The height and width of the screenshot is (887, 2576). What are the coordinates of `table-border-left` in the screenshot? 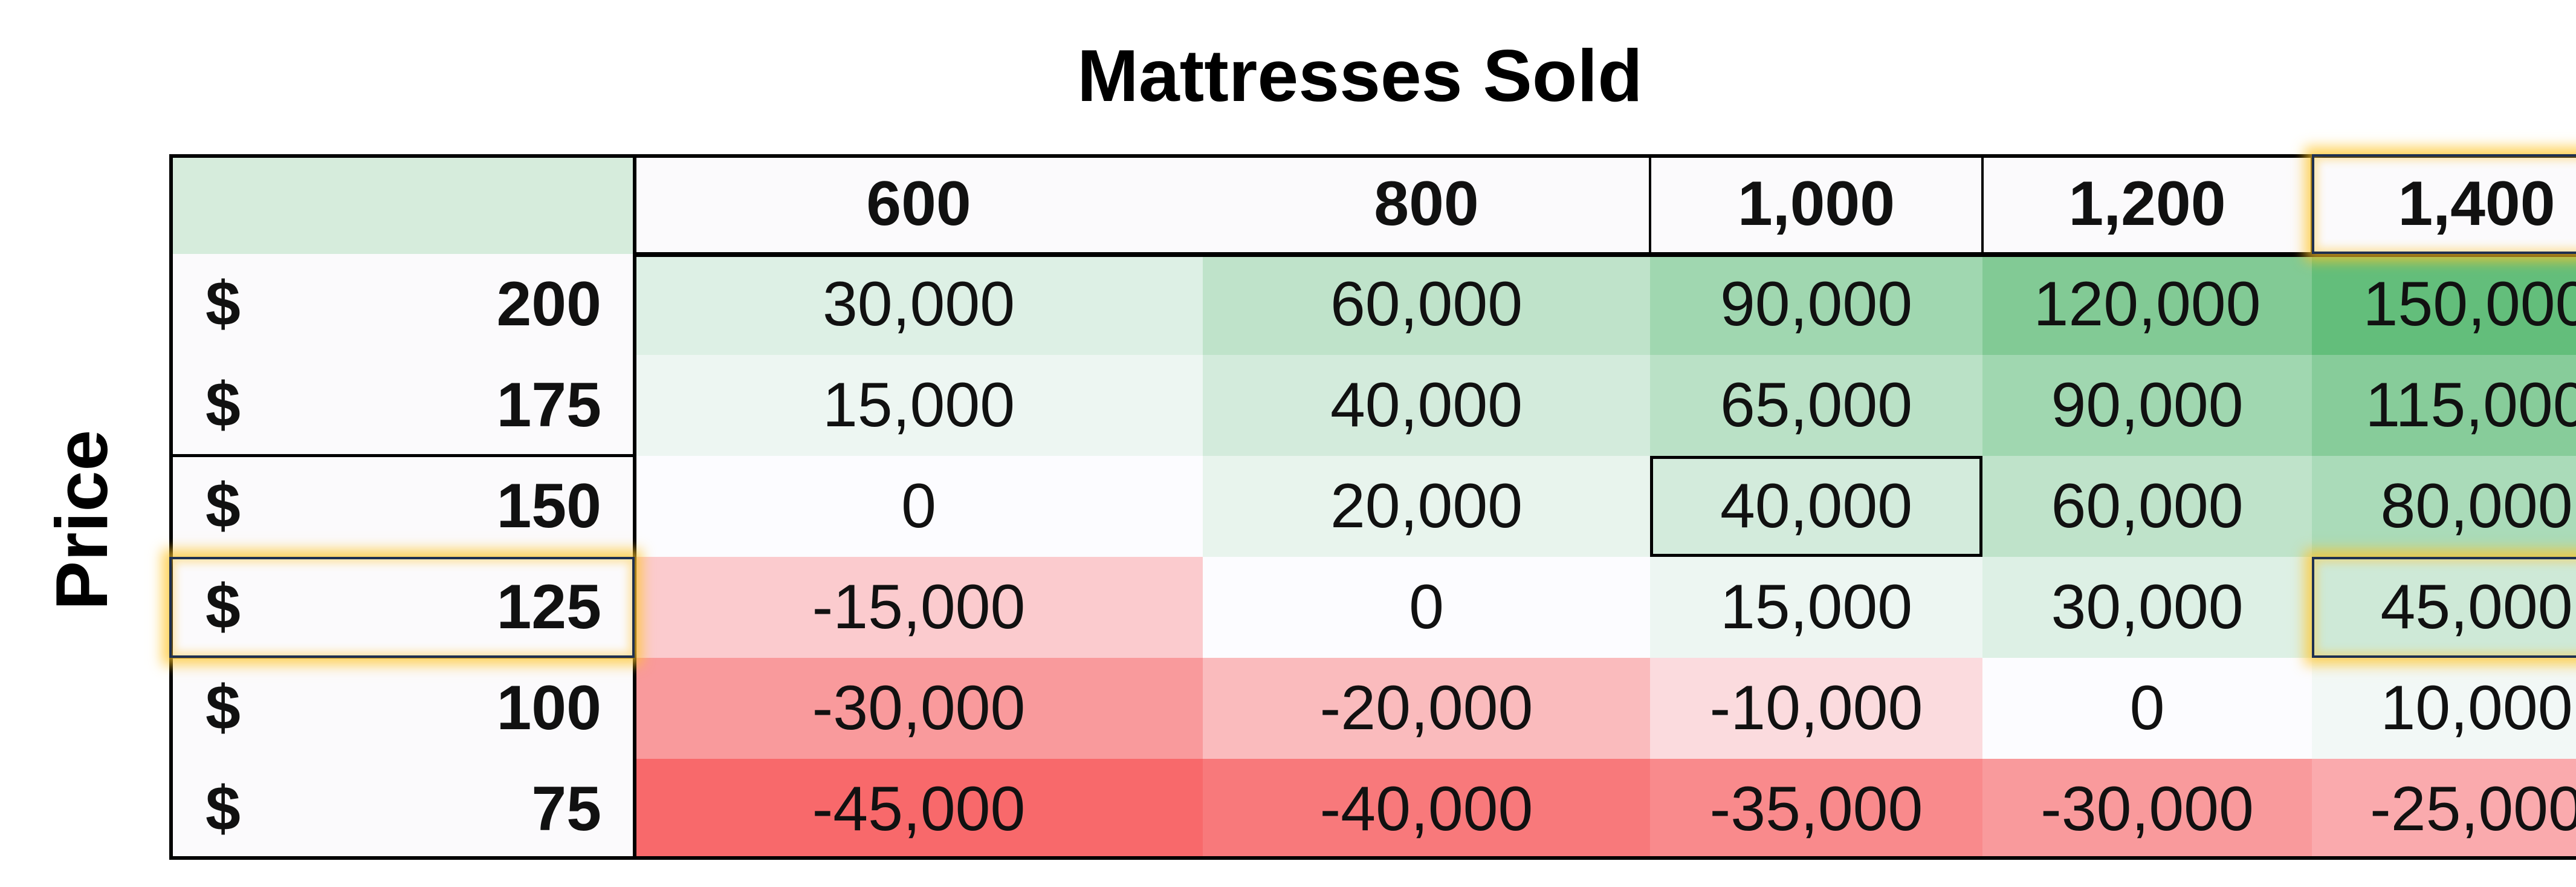 It's located at (171, 507).